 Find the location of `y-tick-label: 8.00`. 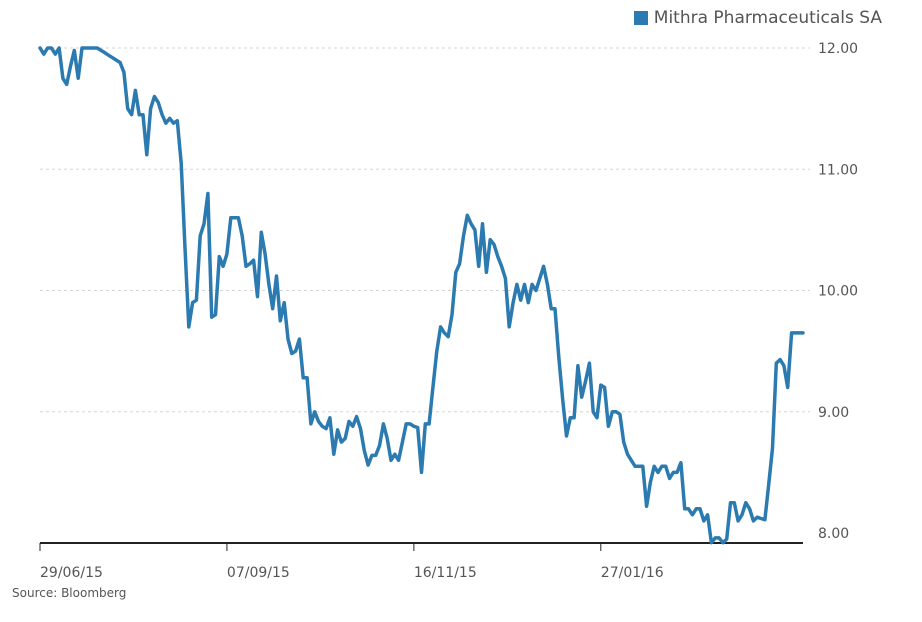

y-tick-label: 8.00 is located at coordinates (833, 534).